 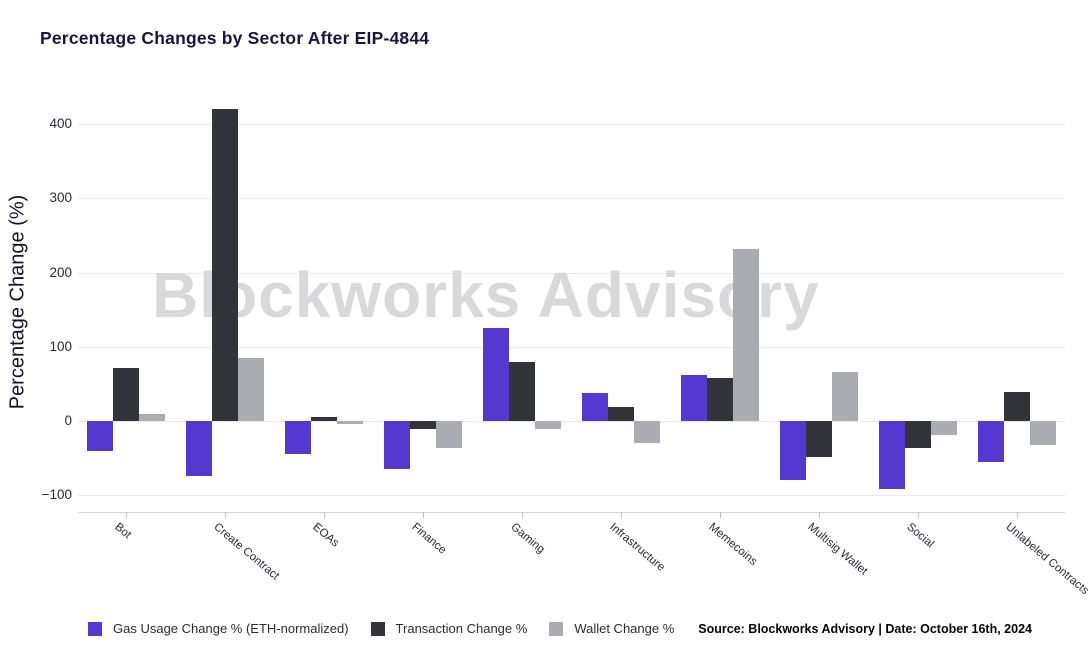 What do you see at coordinates (1046, 559) in the screenshot?
I see `x-category-label: Unlabeled Contracts` at bounding box center [1046, 559].